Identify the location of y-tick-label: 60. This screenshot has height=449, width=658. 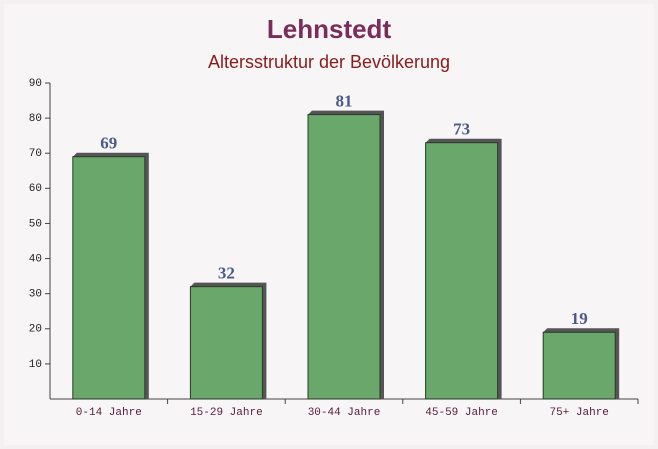
(35, 189).